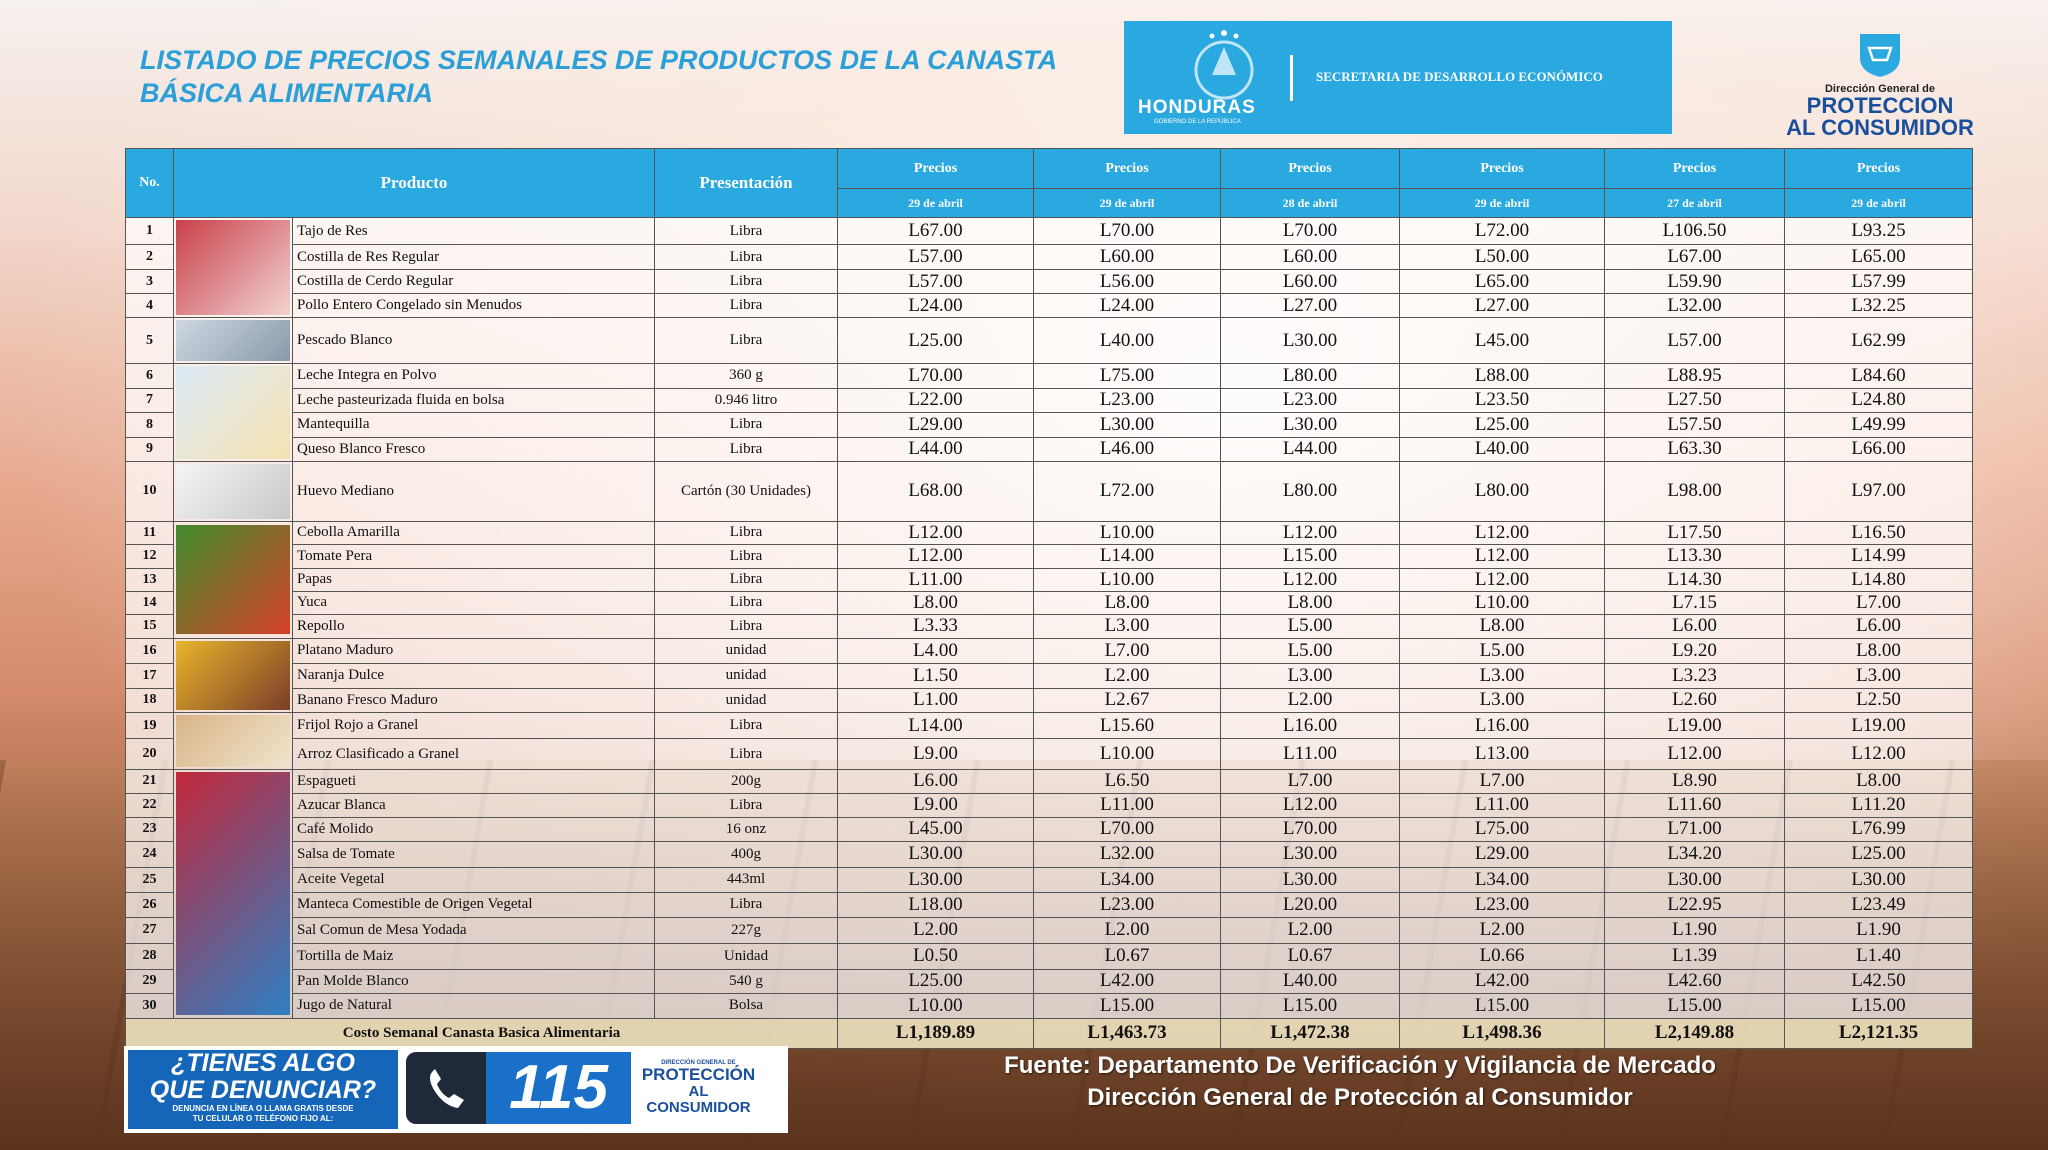 The image size is (2048, 1150). What do you see at coordinates (746, 700) in the screenshot?
I see `presentation: unidad` at bounding box center [746, 700].